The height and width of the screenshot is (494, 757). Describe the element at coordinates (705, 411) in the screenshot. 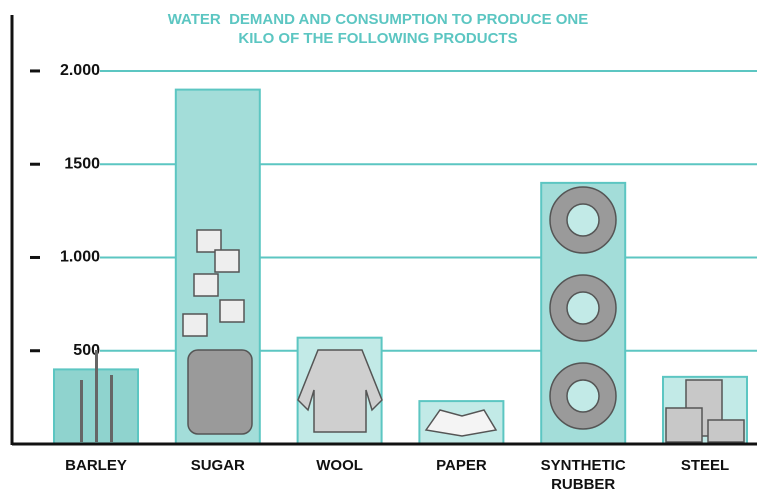

I see `steel-cylinders` at that location.